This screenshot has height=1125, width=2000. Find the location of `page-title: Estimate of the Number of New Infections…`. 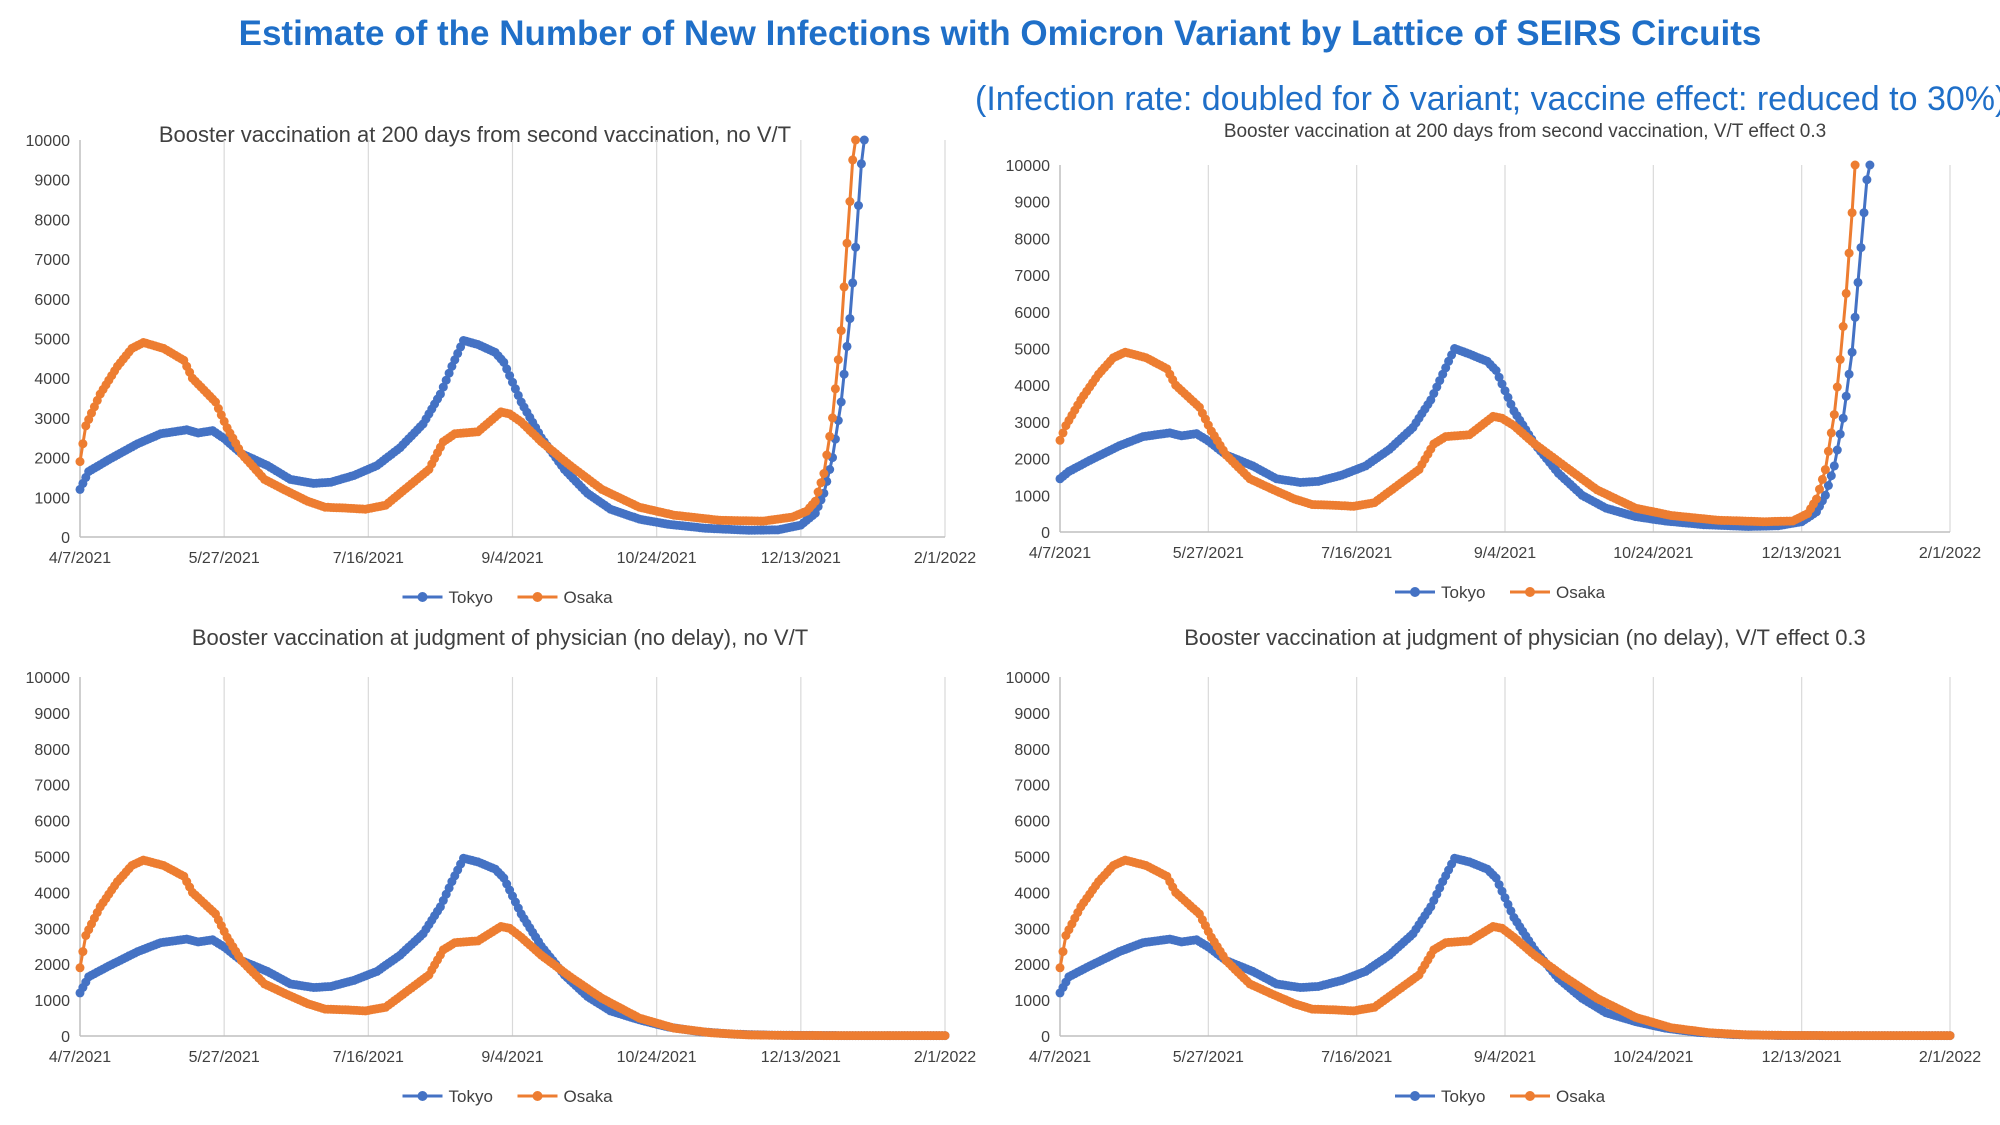

page-title: Estimate of the Number of New Infections… is located at coordinates (1000, 33).